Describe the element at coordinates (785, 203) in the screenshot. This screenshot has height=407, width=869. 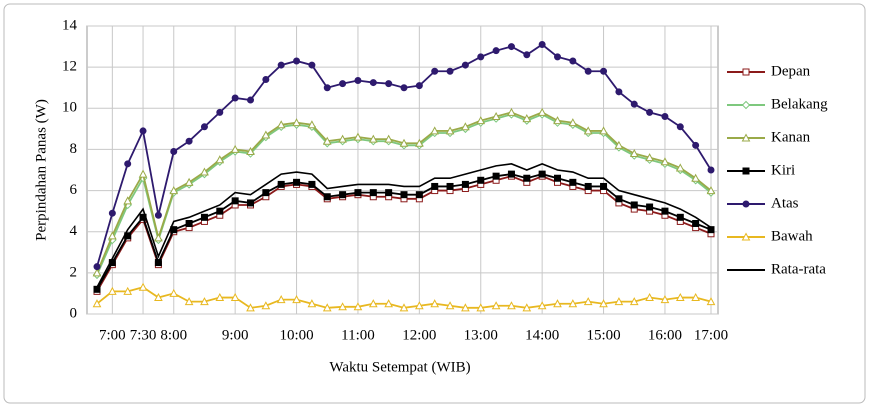
I see `legend-label: Atas` at that location.